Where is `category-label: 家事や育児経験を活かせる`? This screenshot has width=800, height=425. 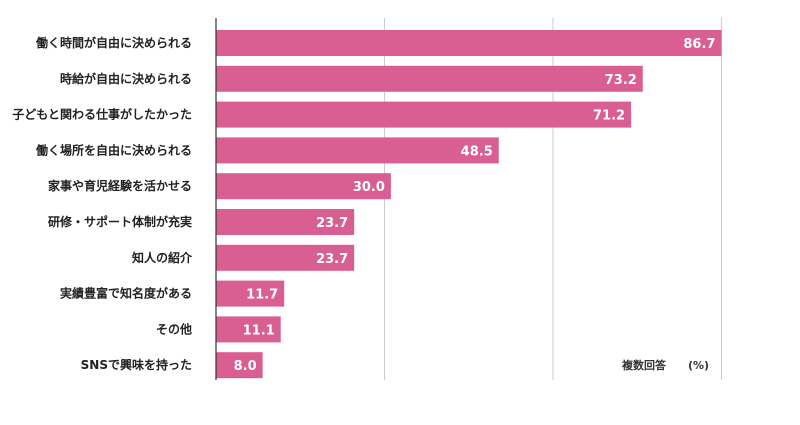 category-label: 家事や育児経験を活かせる is located at coordinates (120, 185).